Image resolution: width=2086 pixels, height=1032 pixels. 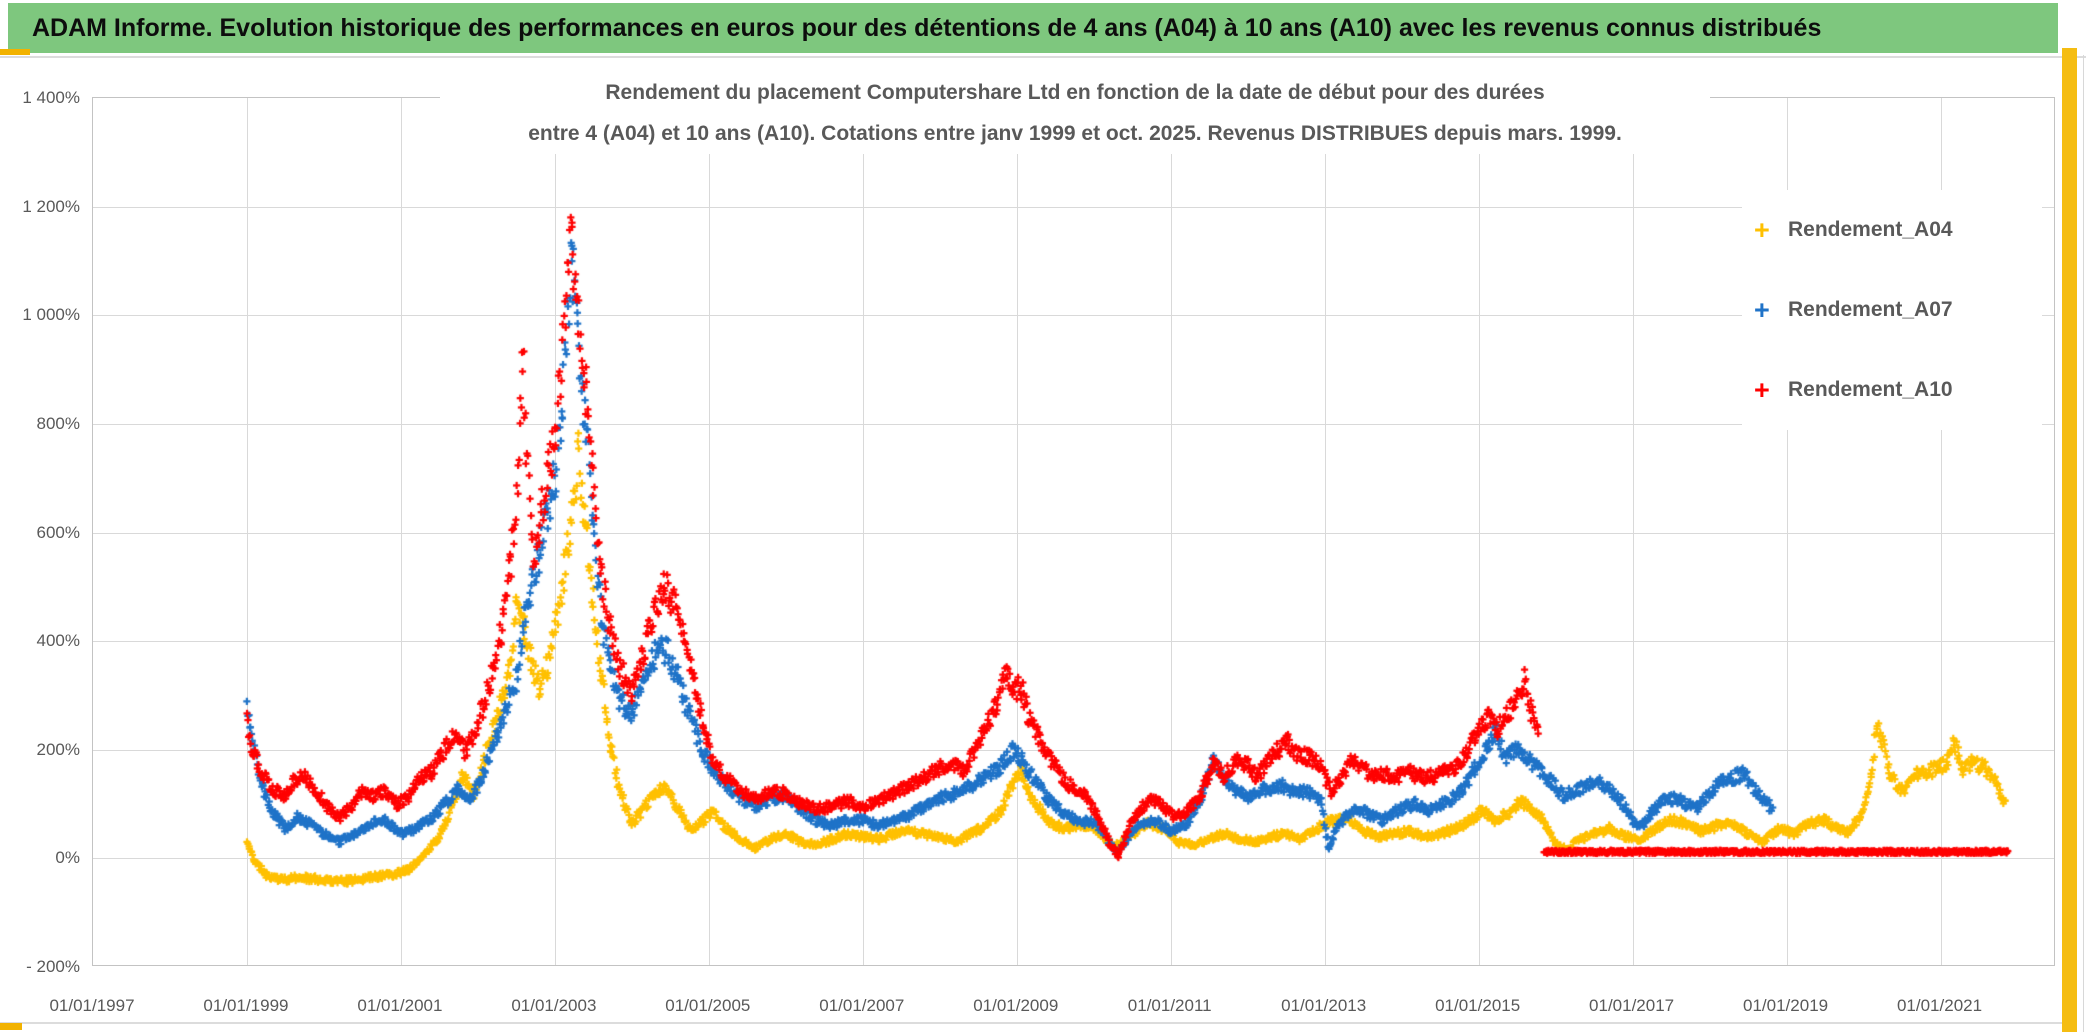 I want to click on y-tick-label: 400%, so click(x=58, y=641).